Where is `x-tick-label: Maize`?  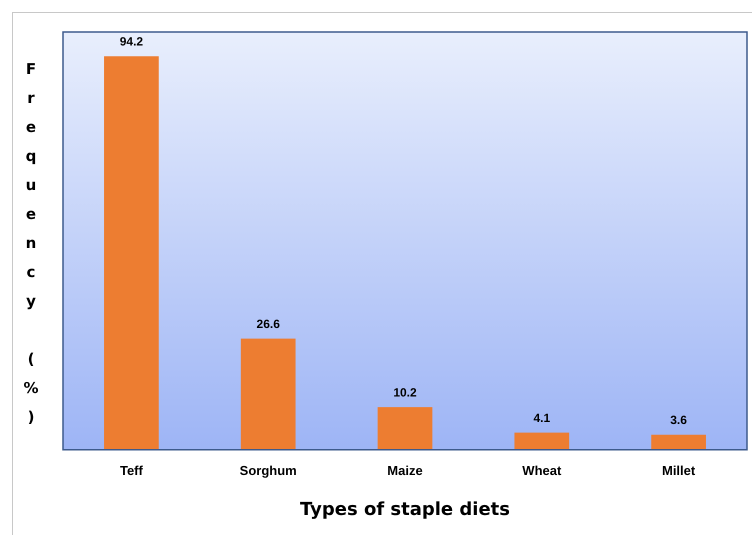
x-tick-label: Maize is located at coordinates (405, 470).